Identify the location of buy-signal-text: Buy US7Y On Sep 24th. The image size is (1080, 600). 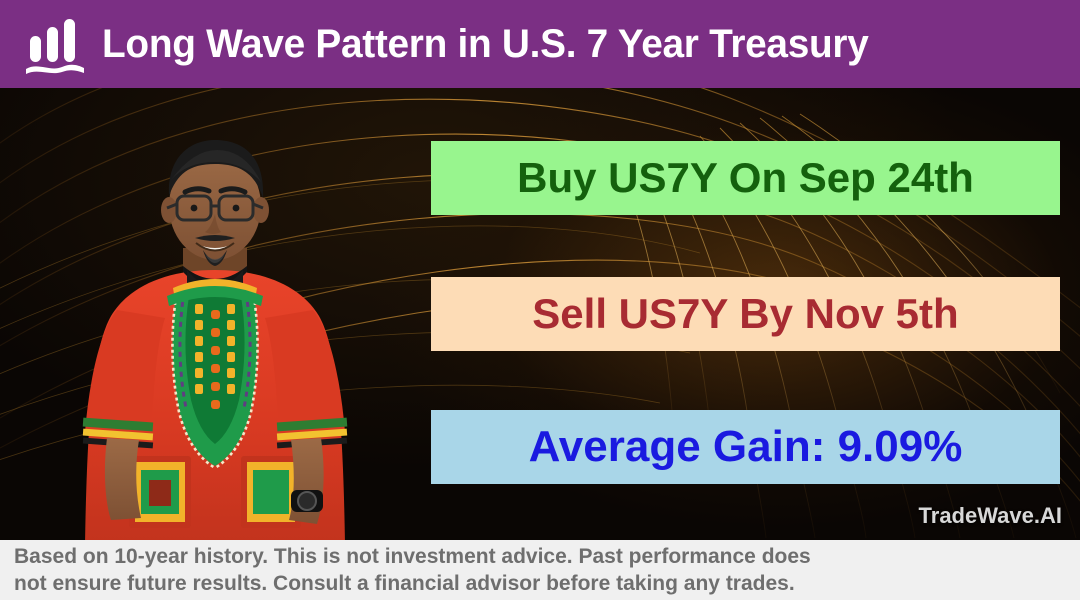
(745, 177).